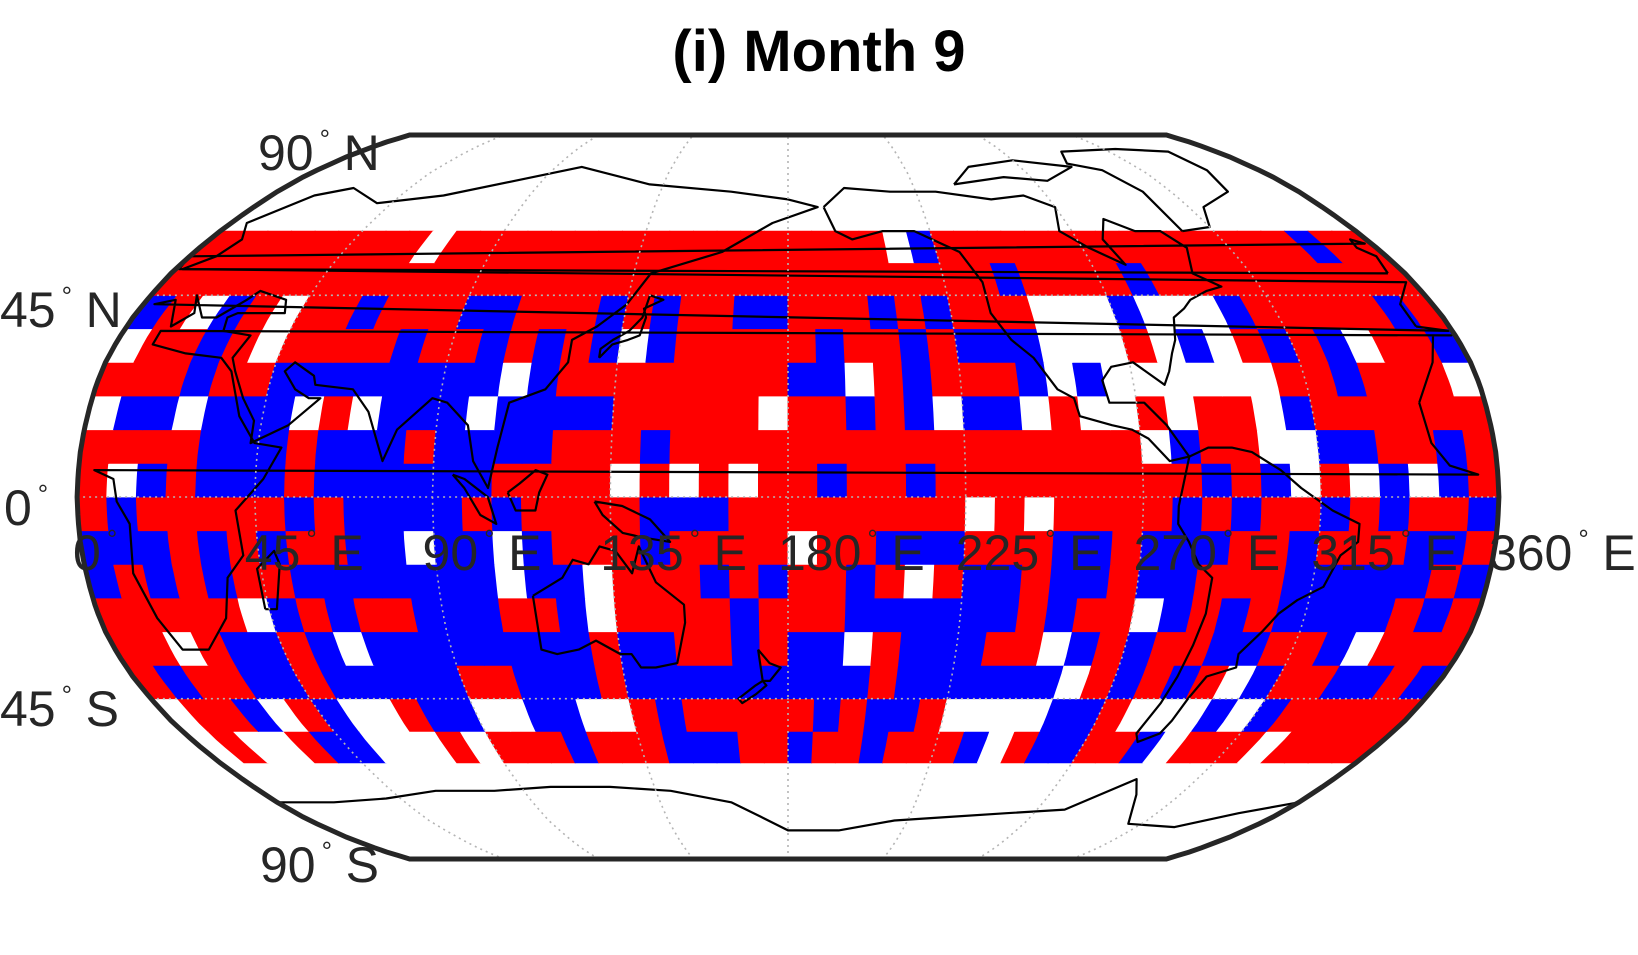 The width and height of the screenshot is (1638, 955). I want to click on label-suffix: S, so click(102, 709).